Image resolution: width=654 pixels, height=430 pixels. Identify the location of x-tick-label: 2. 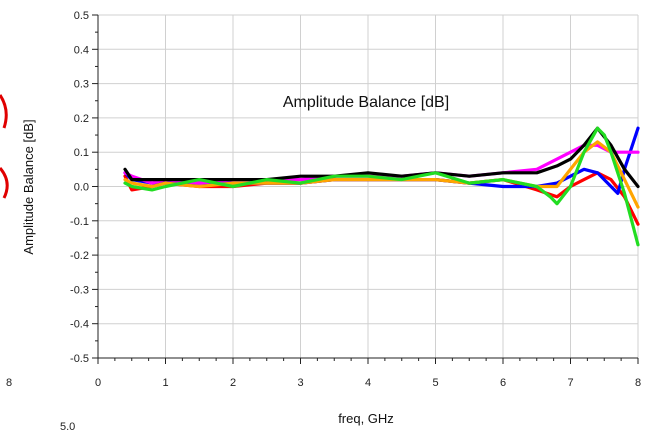
(233, 383).